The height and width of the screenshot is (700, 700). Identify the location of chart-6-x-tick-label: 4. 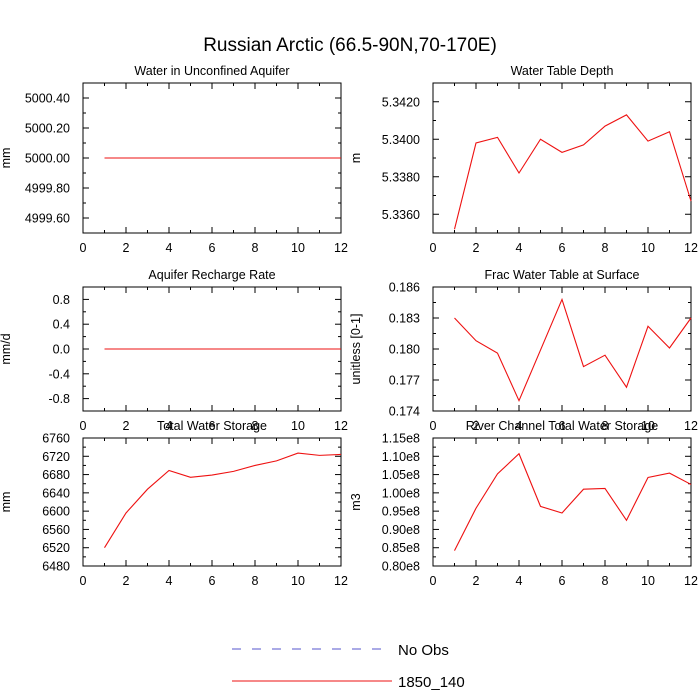
(519, 581).